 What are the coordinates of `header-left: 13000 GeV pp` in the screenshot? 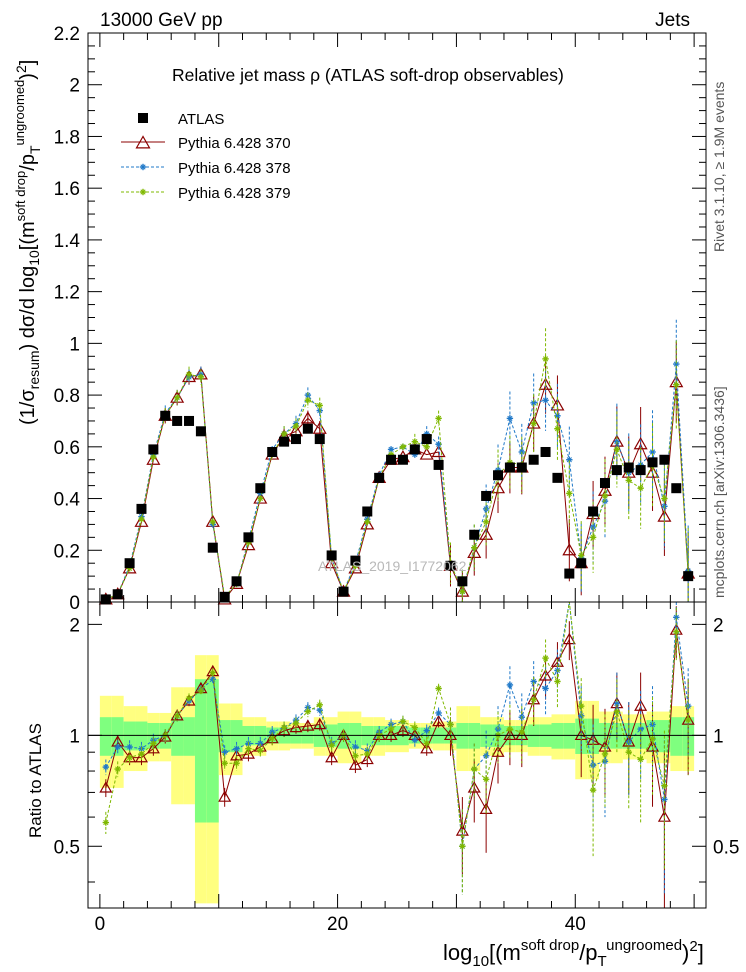 It's located at (161, 20).